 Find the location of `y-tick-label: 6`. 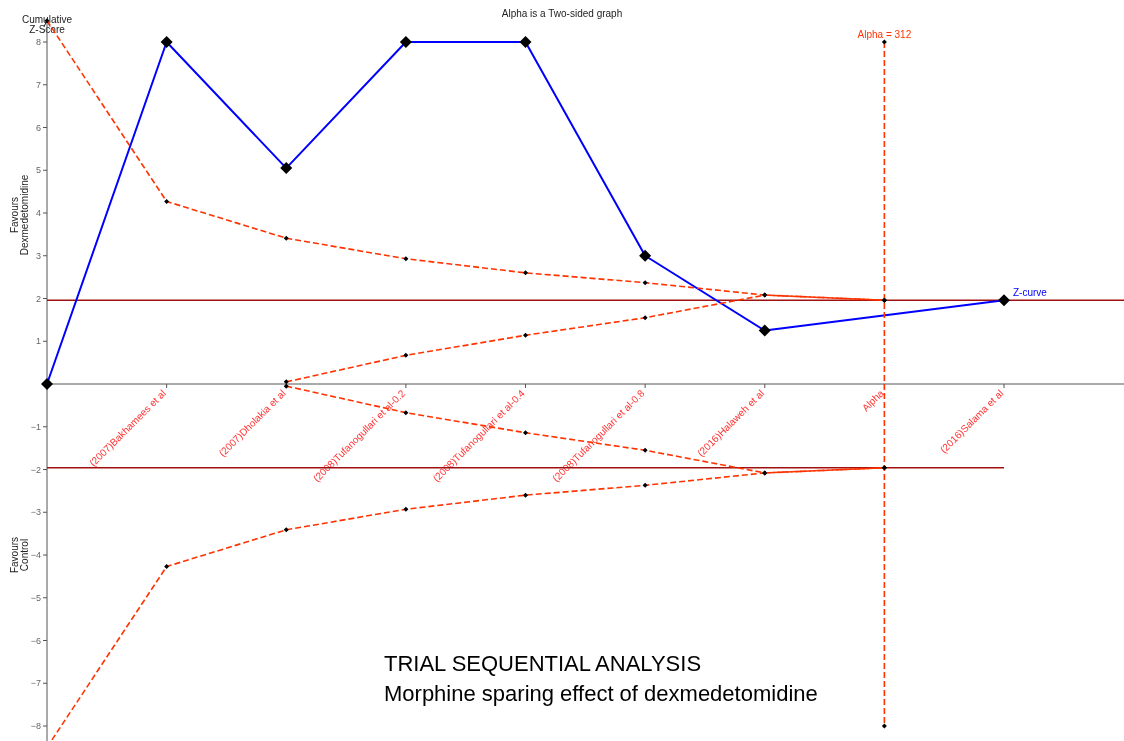

y-tick-label: 6 is located at coordinates (38, 127).